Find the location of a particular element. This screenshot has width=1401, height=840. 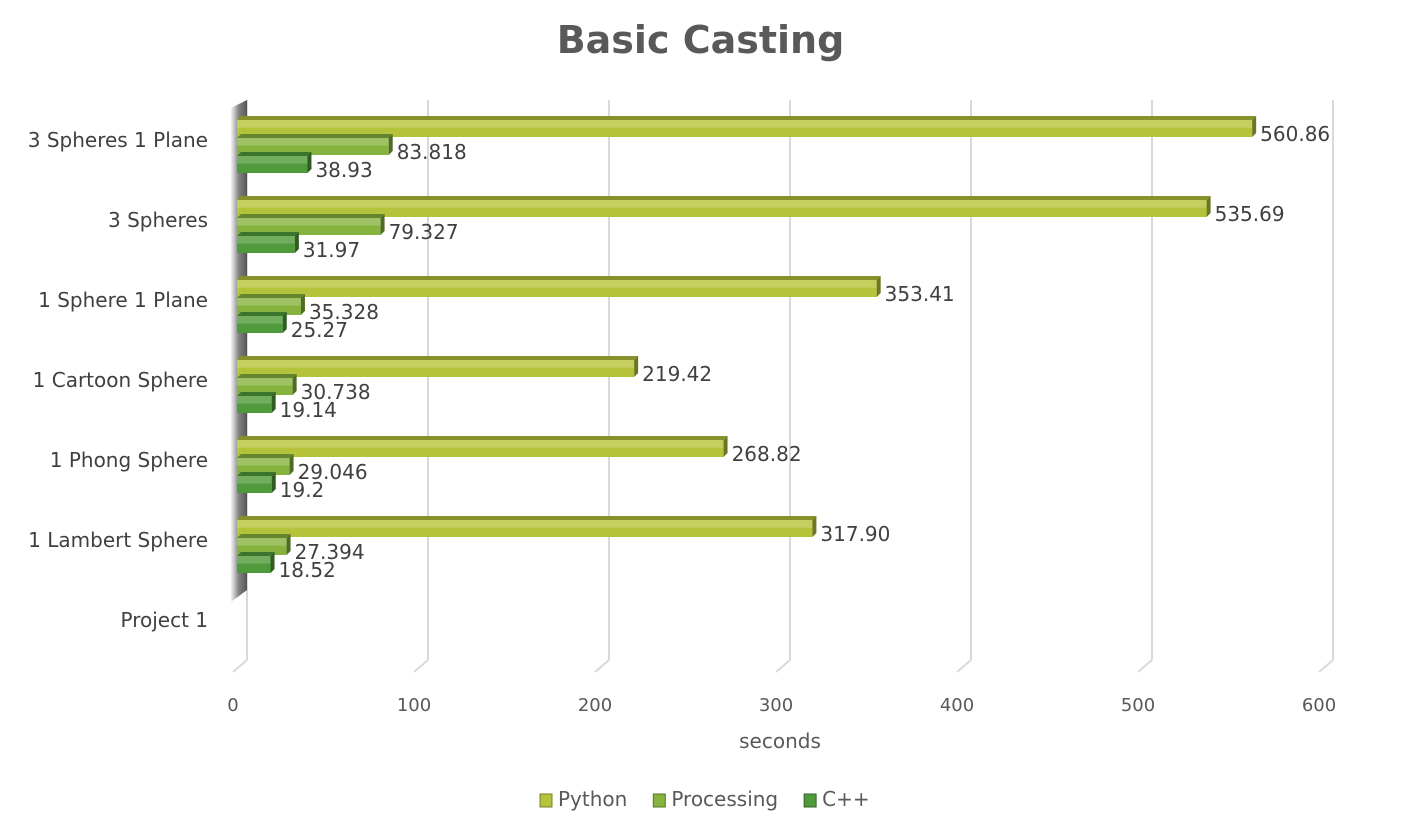

data-label-c--0: 38.93 is located at coordinates (343, 170).